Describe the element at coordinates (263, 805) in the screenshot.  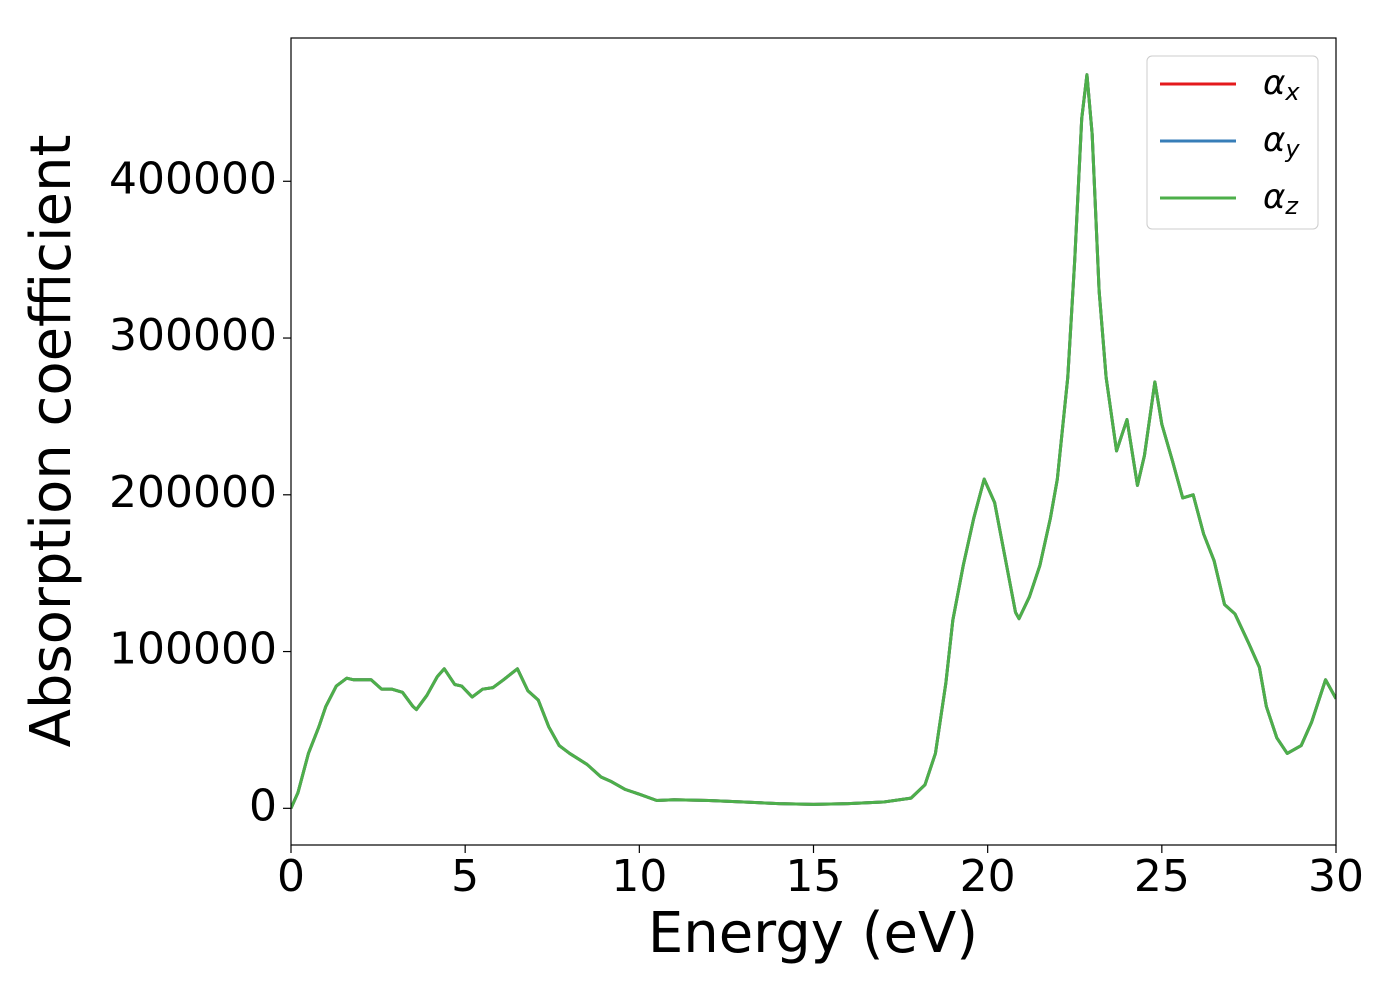
I see `y-tick-label: 0` at that location.